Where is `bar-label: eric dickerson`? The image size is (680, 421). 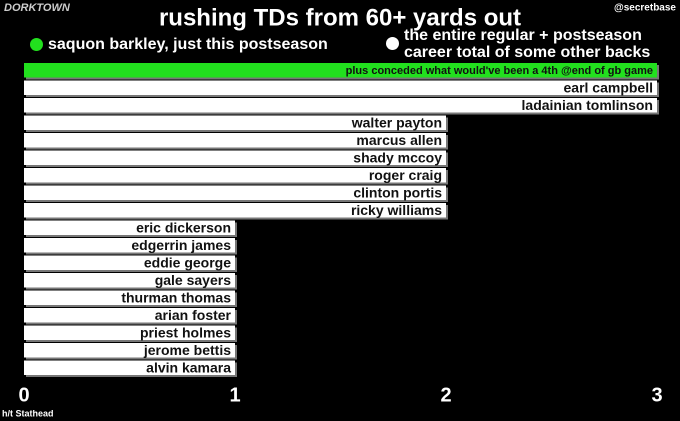 bar-label: eric dickerson is located at coordinates (183, 227).